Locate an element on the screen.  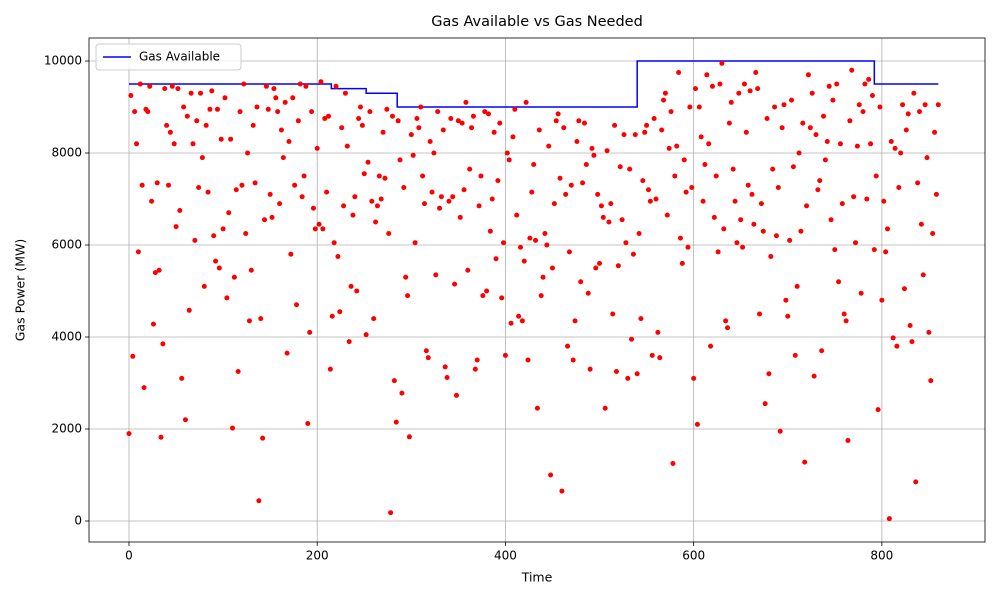
y-tick-label: 4000 is located at coordinates (66, 336).